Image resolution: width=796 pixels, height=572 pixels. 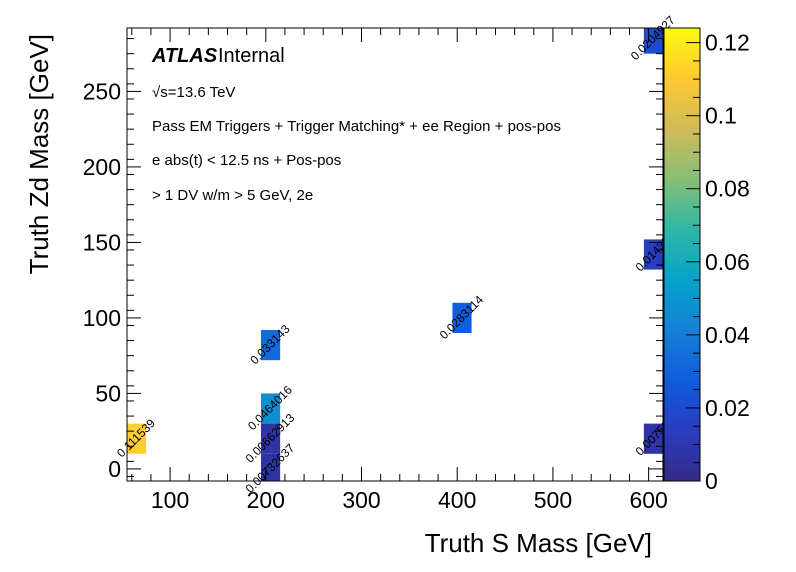 What do you see at coordinates (251, 56) in the screenshot?
I see `internal-label: Internal` at bounding box center [251, 56].